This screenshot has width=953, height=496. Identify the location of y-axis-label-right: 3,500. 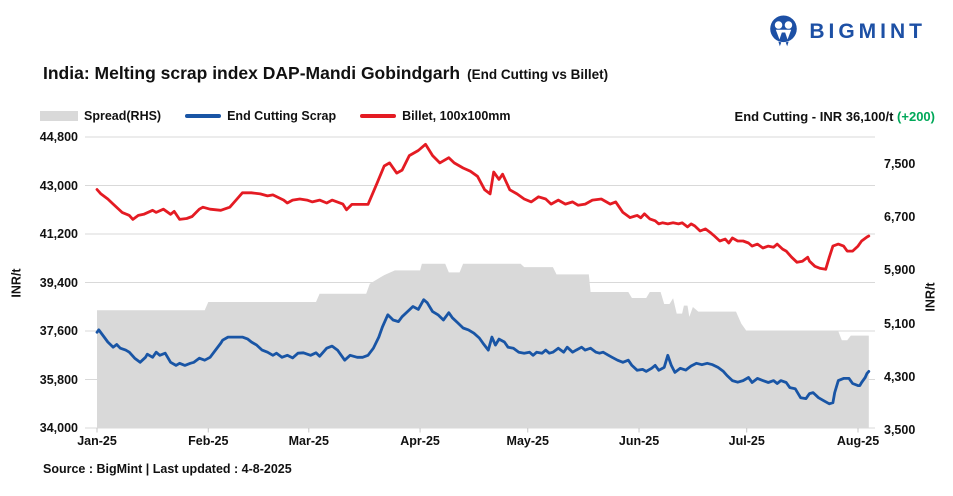
(900, 430).